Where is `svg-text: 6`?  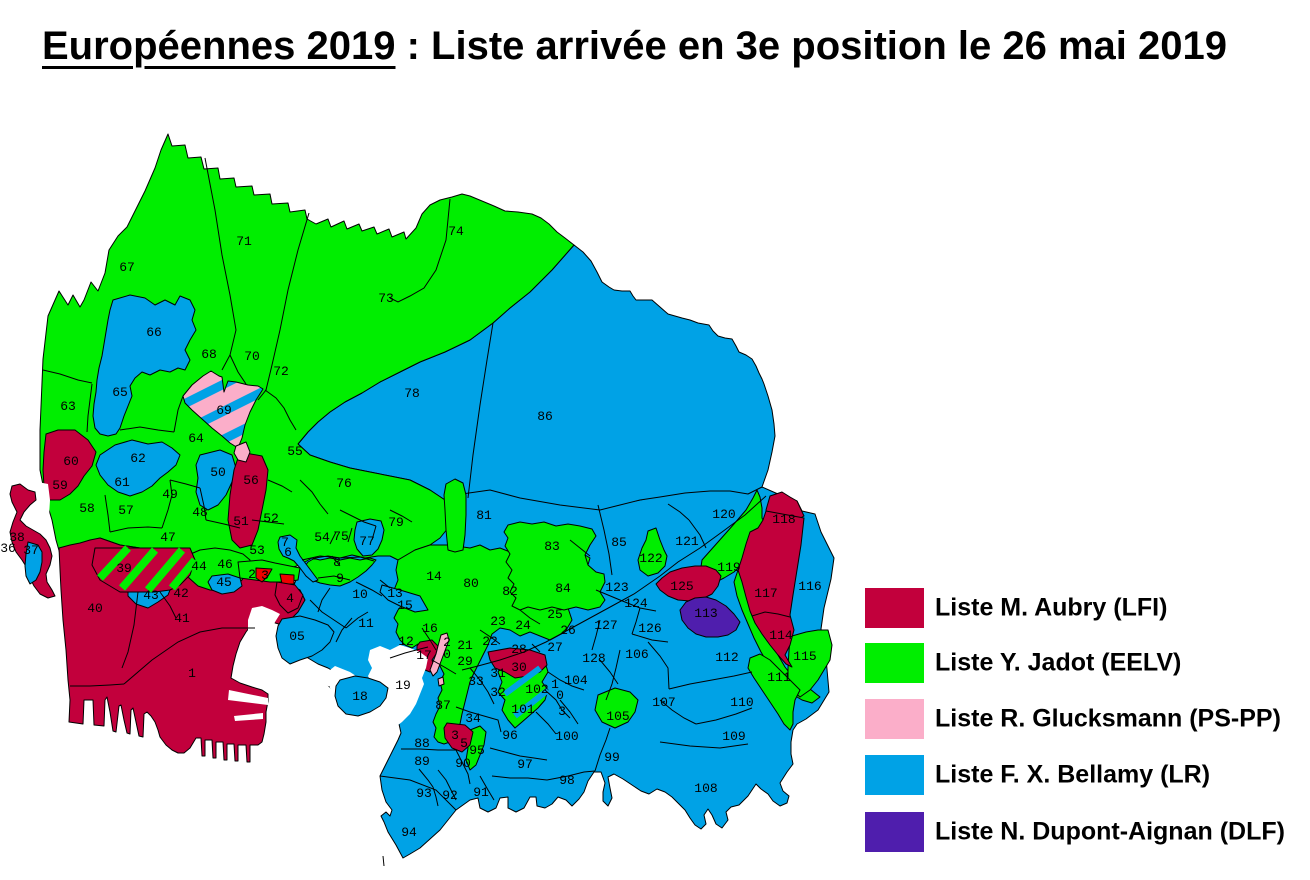
svg-text: 6 is located at coordinates (288, 552).